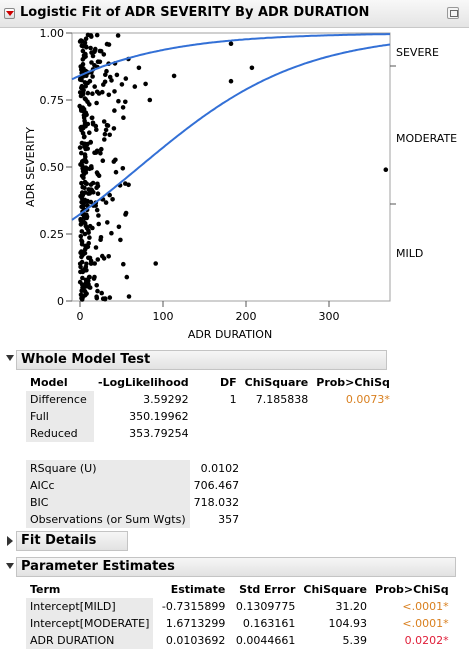  Describe the element at coordinates (228, 382) in the screenshot. I see `col-header: DF` at that location.